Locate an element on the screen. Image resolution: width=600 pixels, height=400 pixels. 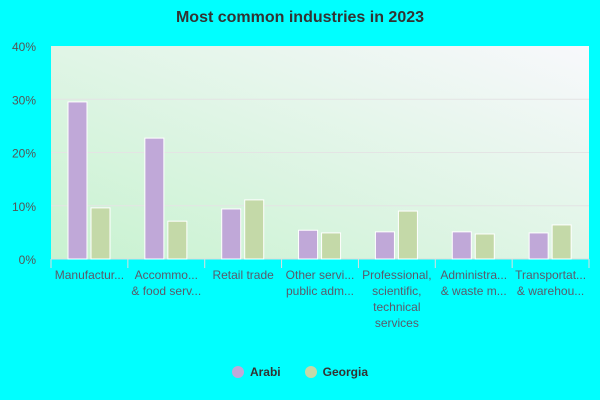
x-tick-label: scientific, is located at coordinates (396, 291).